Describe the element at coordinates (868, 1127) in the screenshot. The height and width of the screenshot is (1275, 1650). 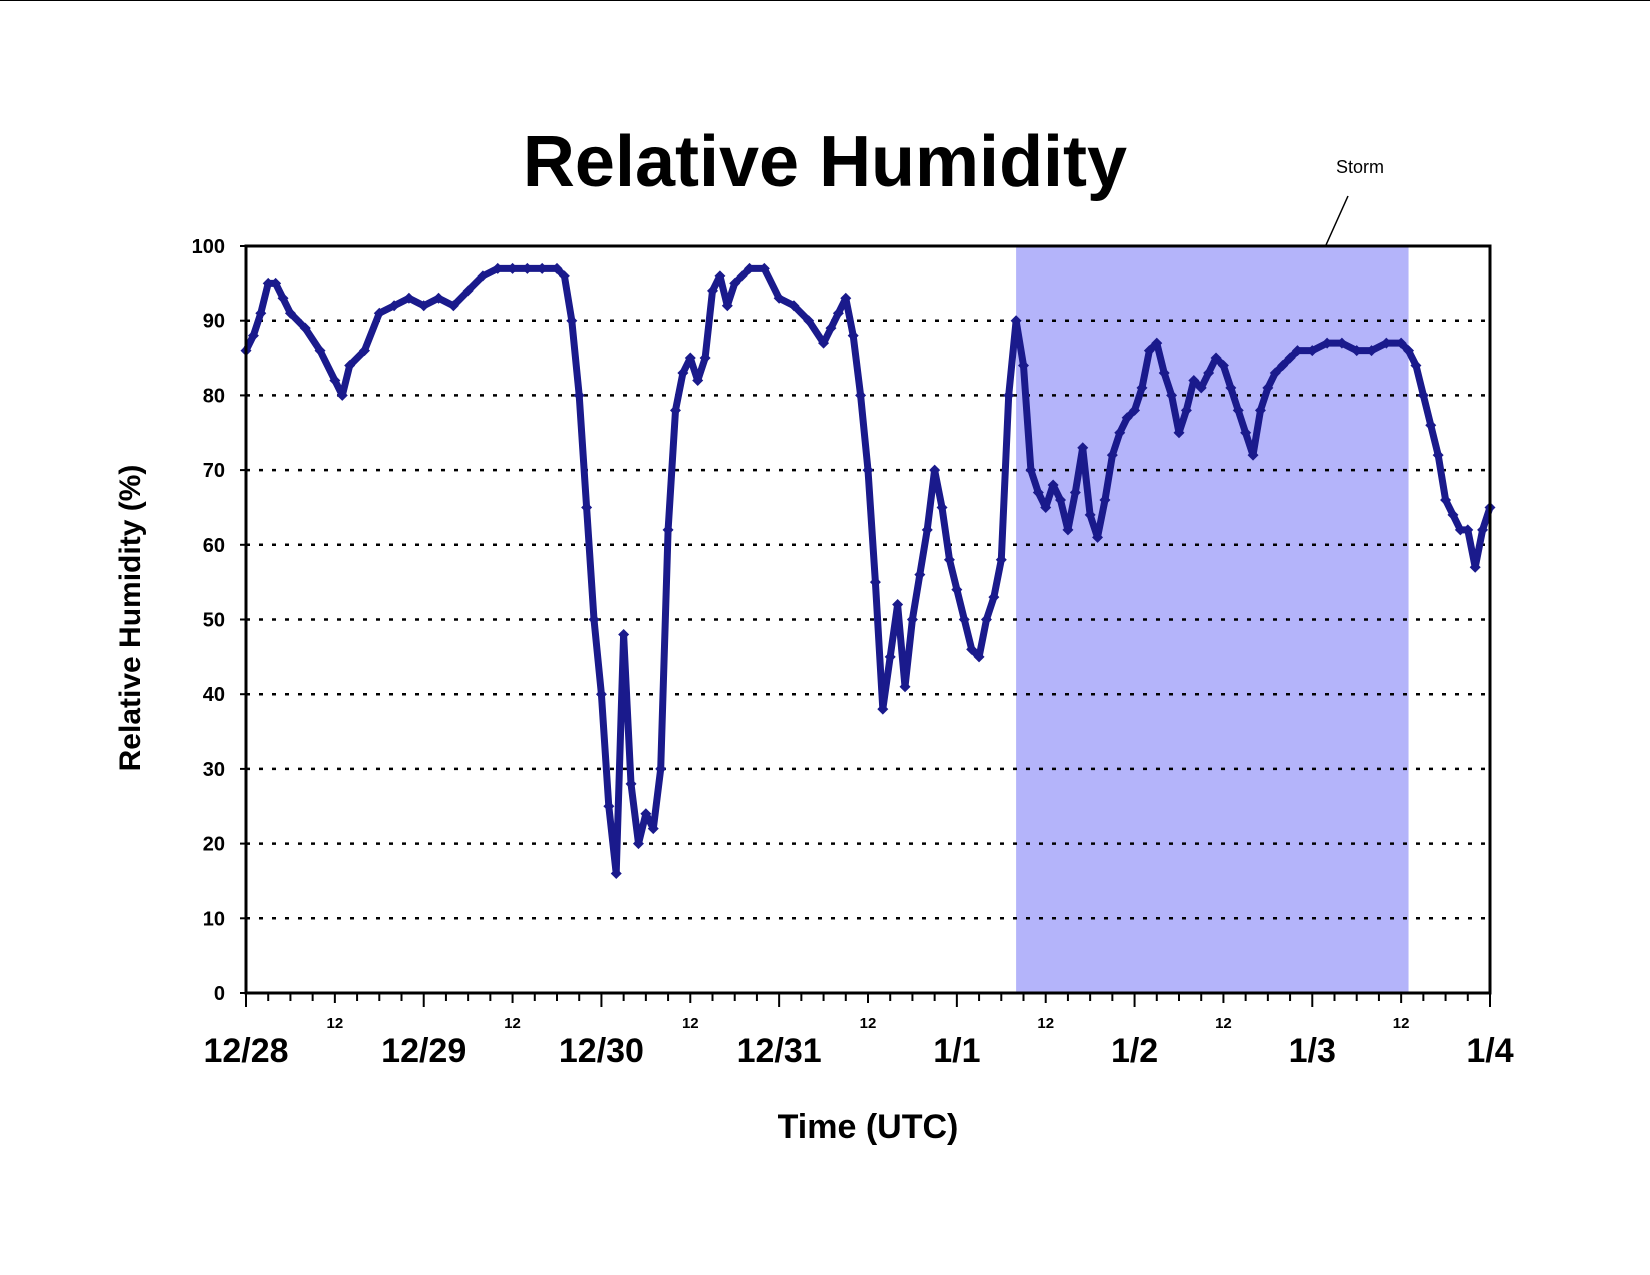
I see `x-axis-label: Time (UTC)` at that location.